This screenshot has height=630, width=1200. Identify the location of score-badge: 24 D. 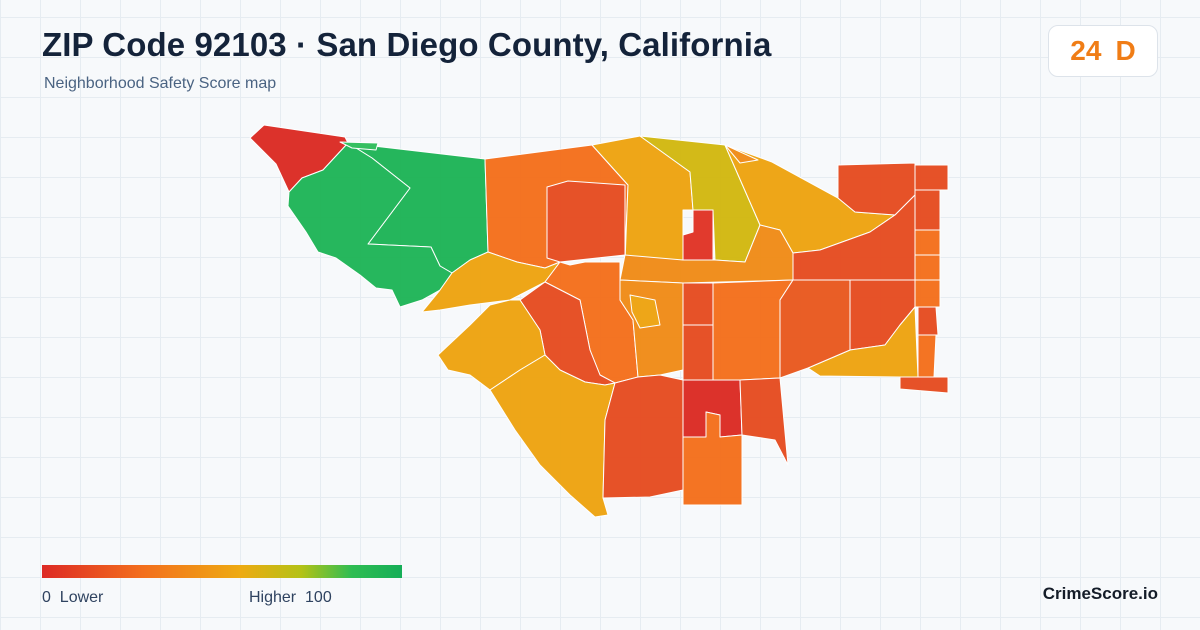
(1103, 51).